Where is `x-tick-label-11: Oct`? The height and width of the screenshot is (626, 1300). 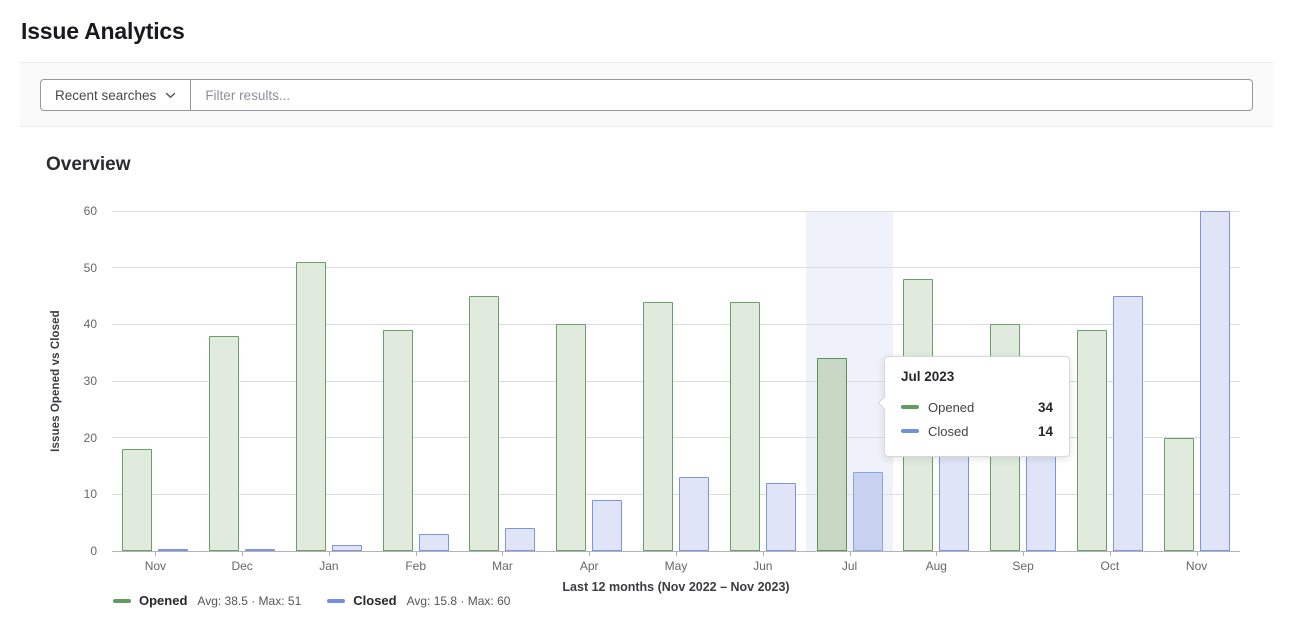
x-tick-label-11: Oct is located at coordinates (1110, 566).